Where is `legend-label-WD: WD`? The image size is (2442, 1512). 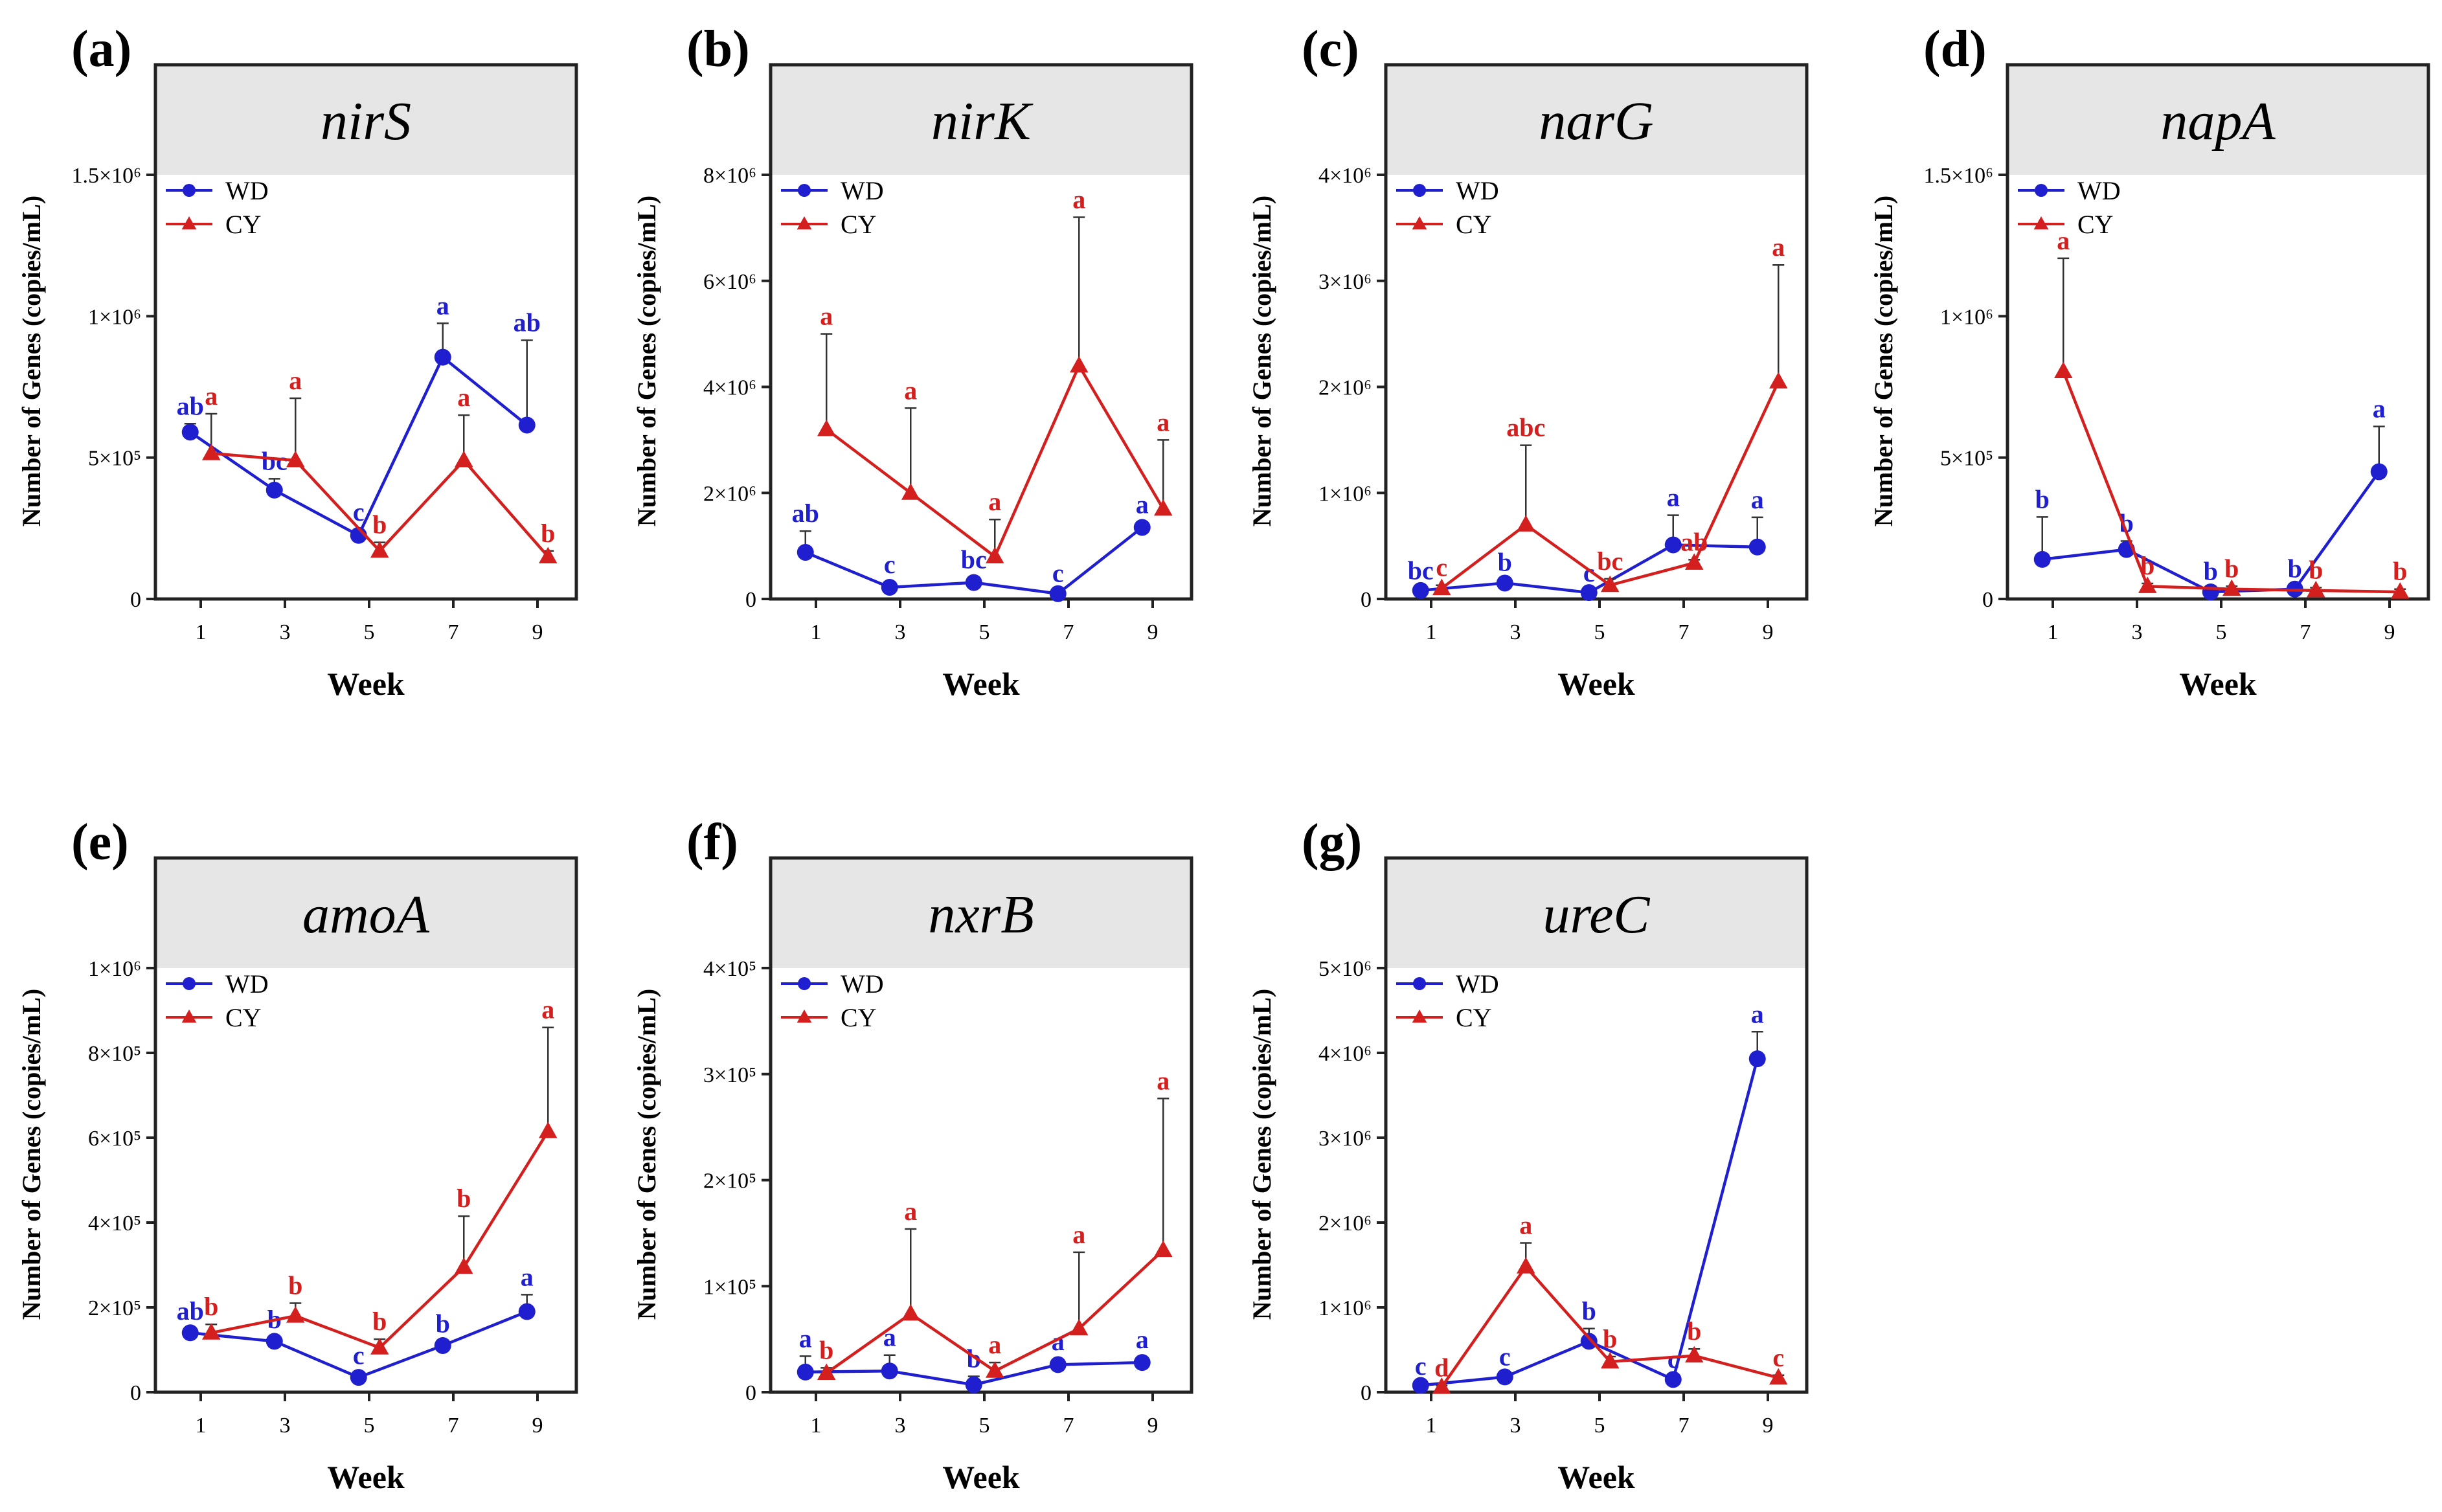
legend-label-WD: WD is located at coordinates (1478, 984).